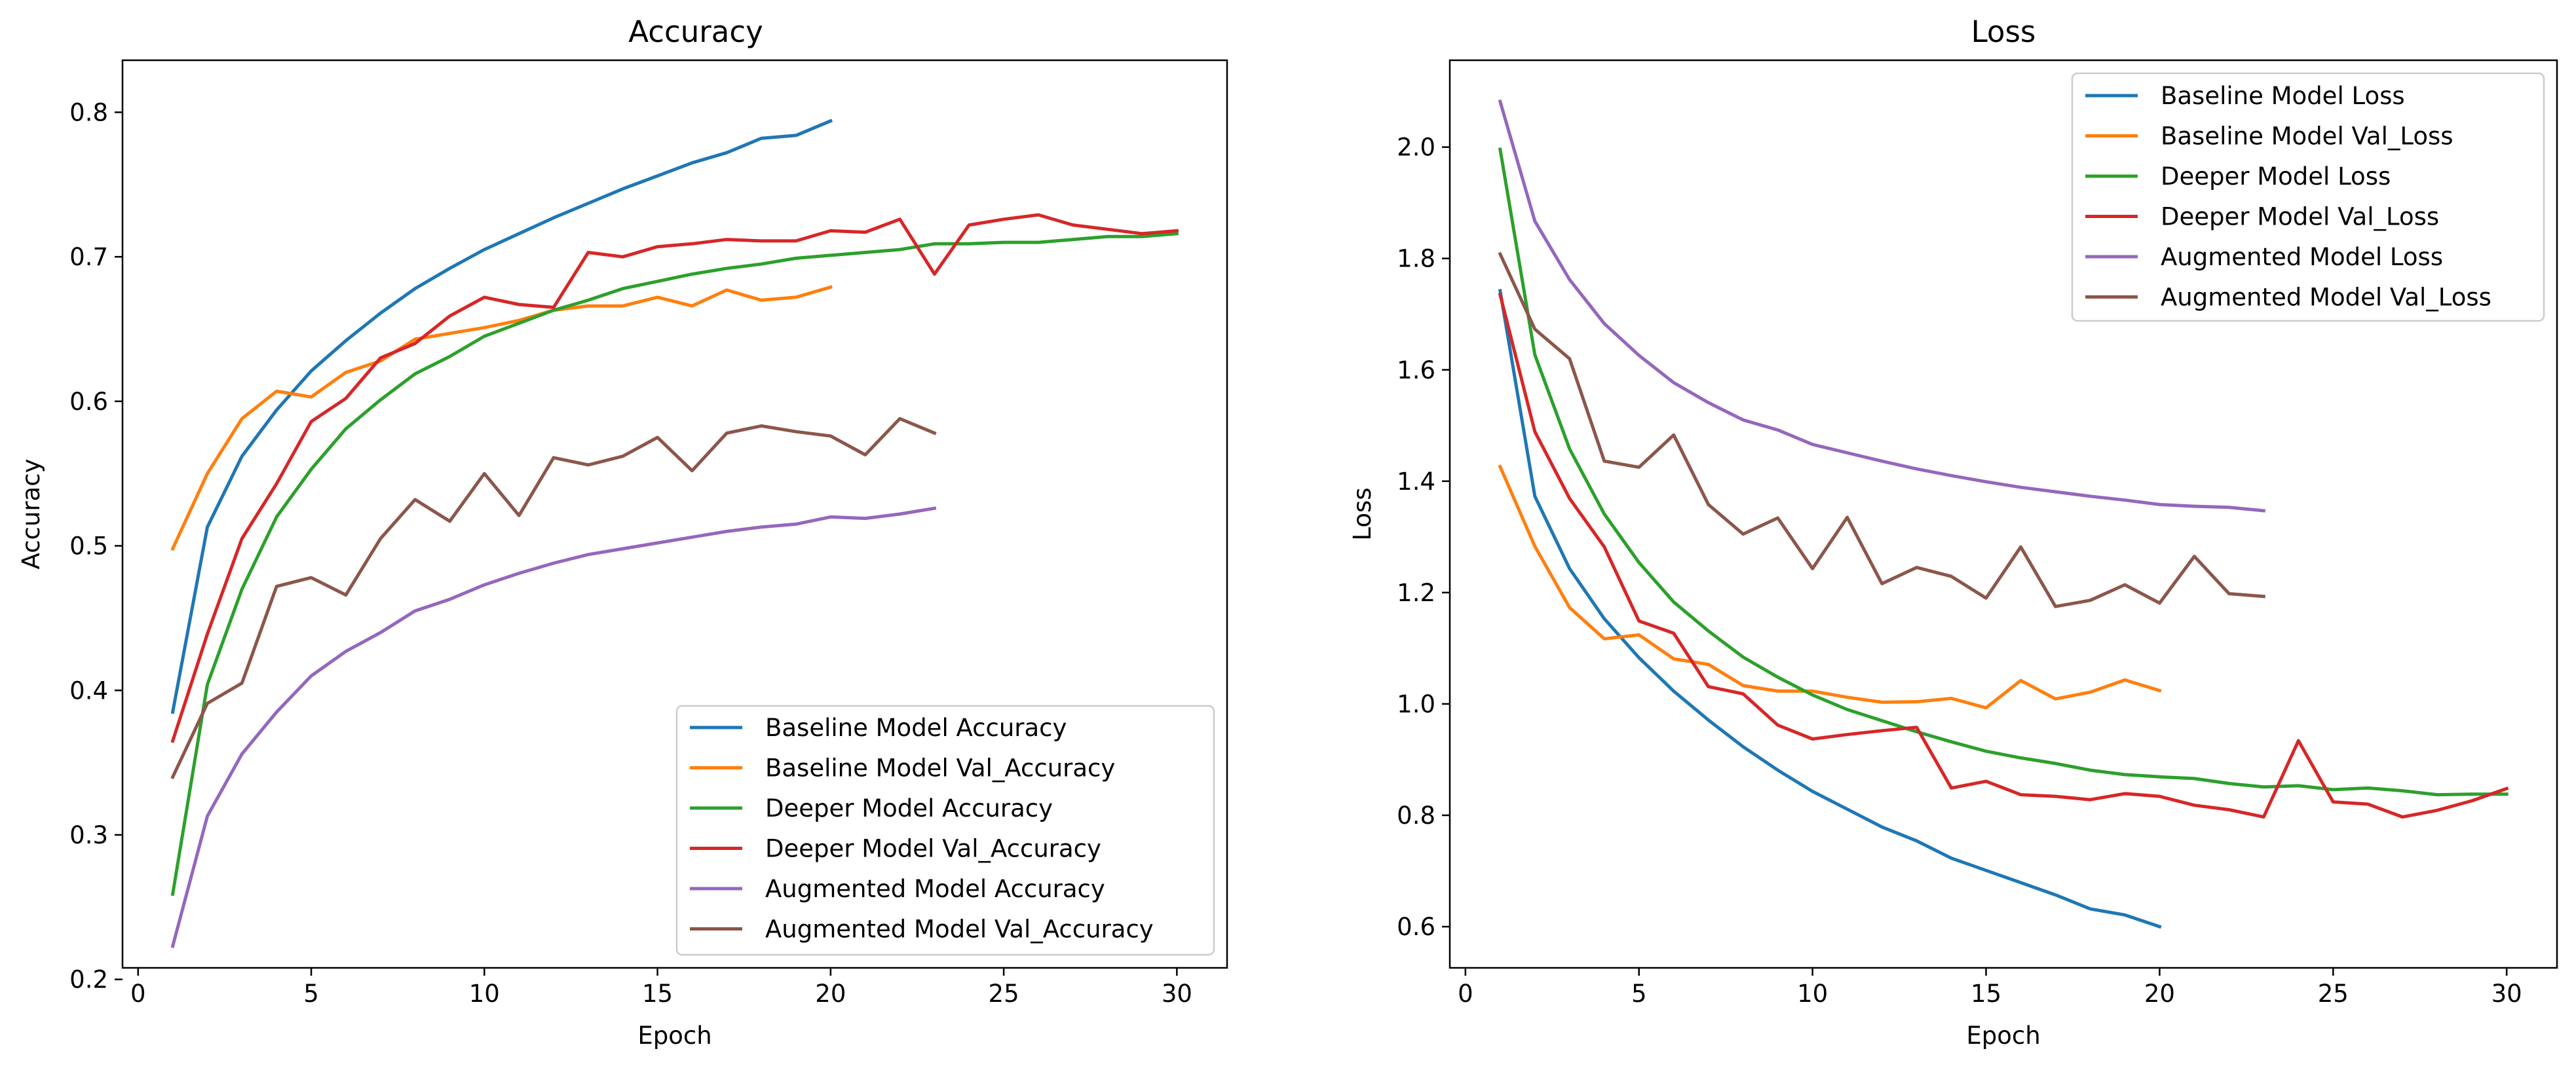 Image resolution: width=2576 pixels, height=1070 pixels. What do you see at coordinates (88, 547) in the screenshot?
I see `accuracy-y-tick-label: 0.5` at bounding box center [88, 547].